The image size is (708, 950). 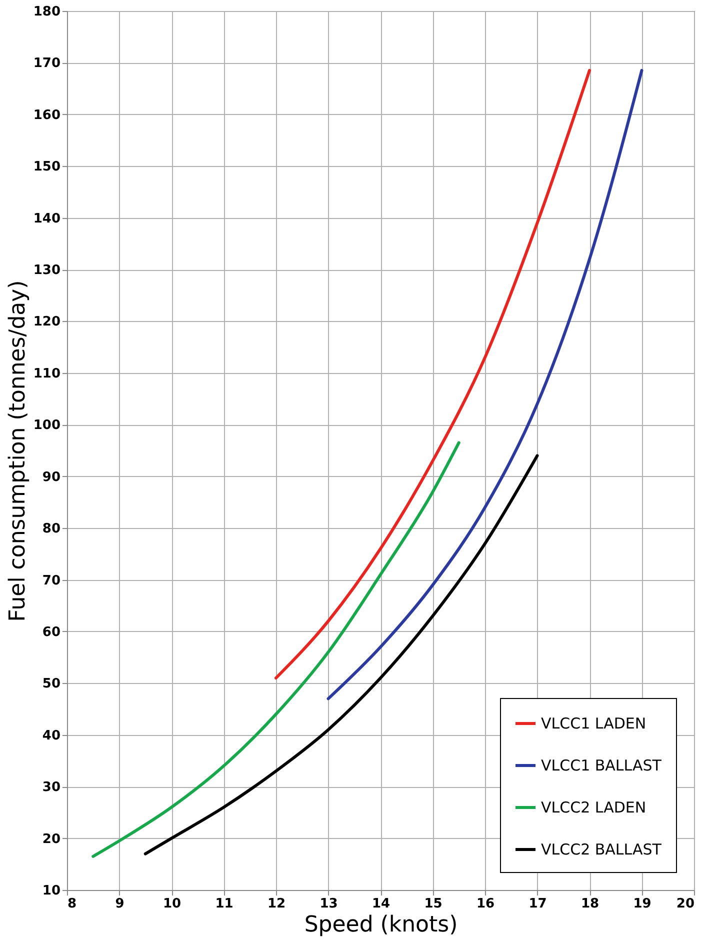 I want to click on y-tick-label: 110, so click(x=46, y=374).